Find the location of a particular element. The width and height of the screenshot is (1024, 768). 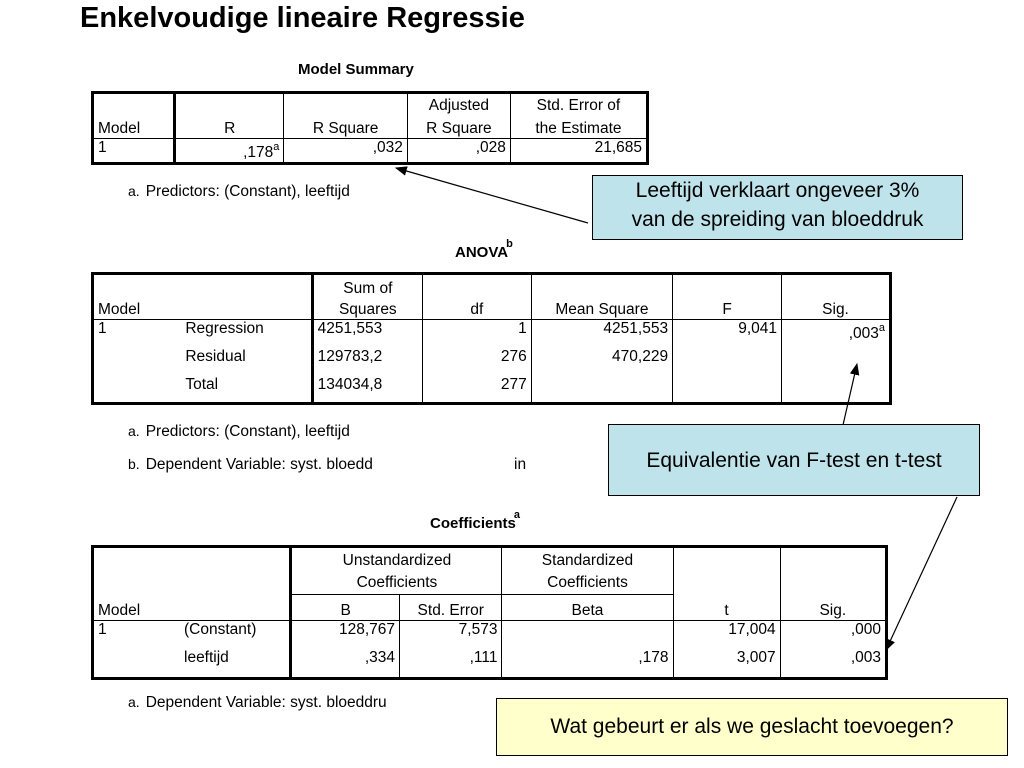

group-standardized: Standardized Coefficients is located at coordinates (587, 570).